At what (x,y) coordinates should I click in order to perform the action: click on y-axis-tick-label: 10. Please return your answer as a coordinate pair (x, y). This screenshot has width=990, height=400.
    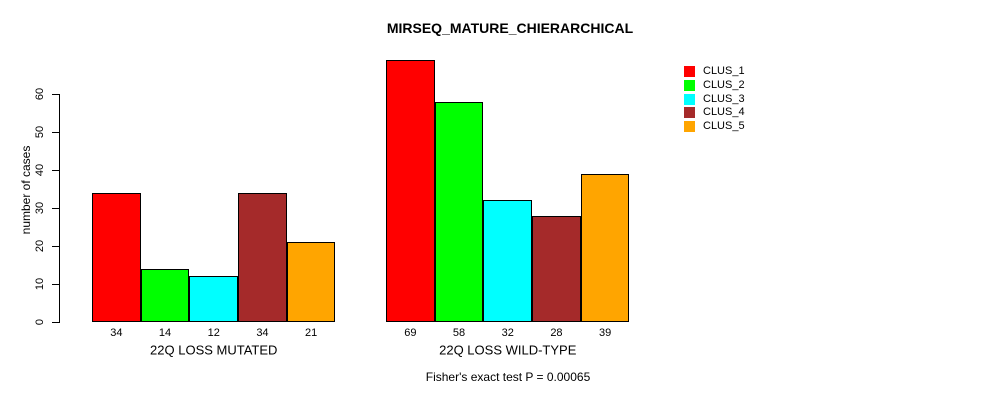
    Looking at the image, I should click on (40, 284).